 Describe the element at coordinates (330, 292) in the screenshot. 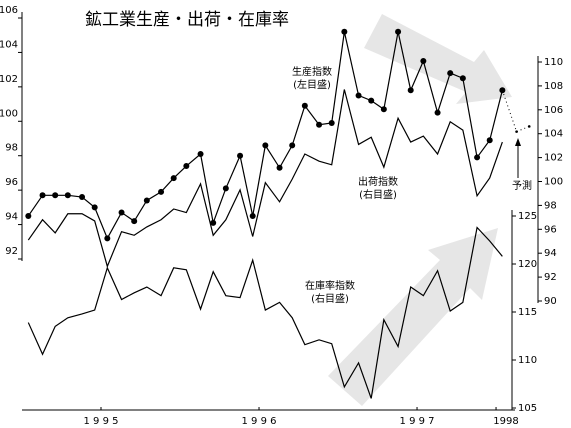

I see `series-label: 在庫率指数(右目盛)` at that location.